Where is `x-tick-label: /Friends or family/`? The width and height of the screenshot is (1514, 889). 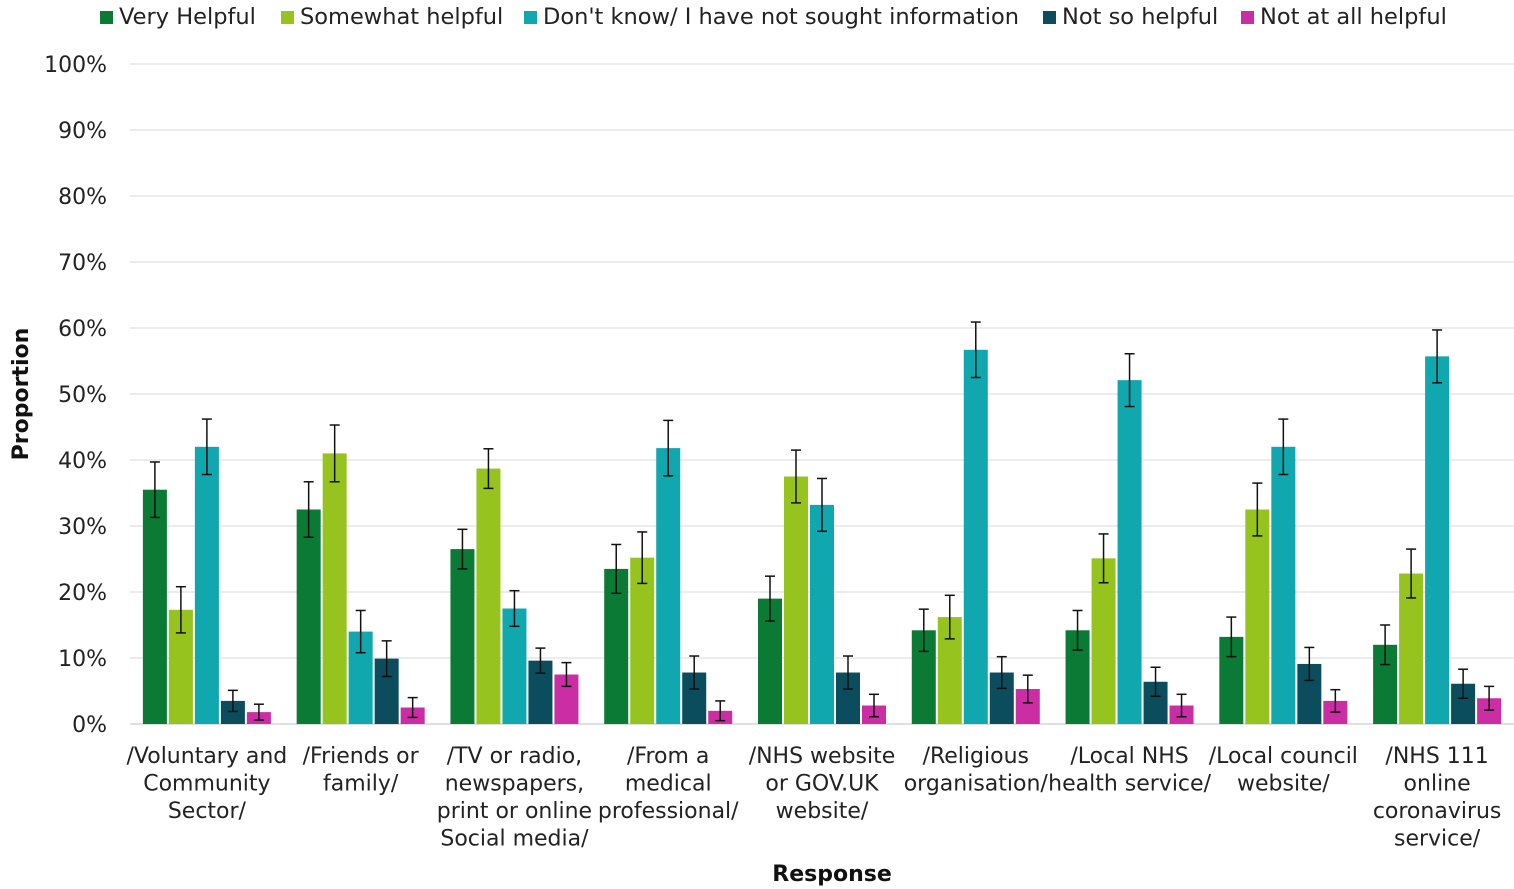 x-tick-label: /Friends or family/ is located at coordinates (361, 770).